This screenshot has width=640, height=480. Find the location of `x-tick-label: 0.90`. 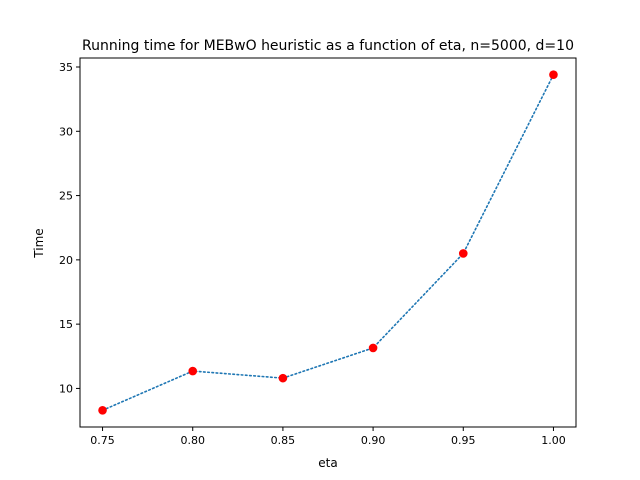

x-tick-label: 0.90 is located at coordinates (373, 440).